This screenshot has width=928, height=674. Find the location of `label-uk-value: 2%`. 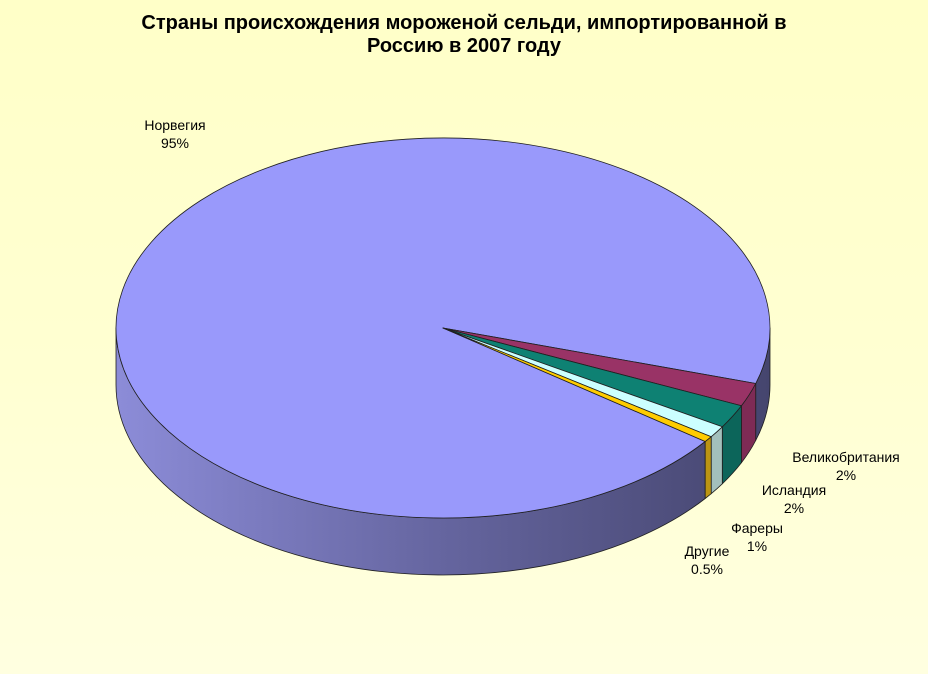

label-uk-value: 2% is located at coordinates (846, 475).